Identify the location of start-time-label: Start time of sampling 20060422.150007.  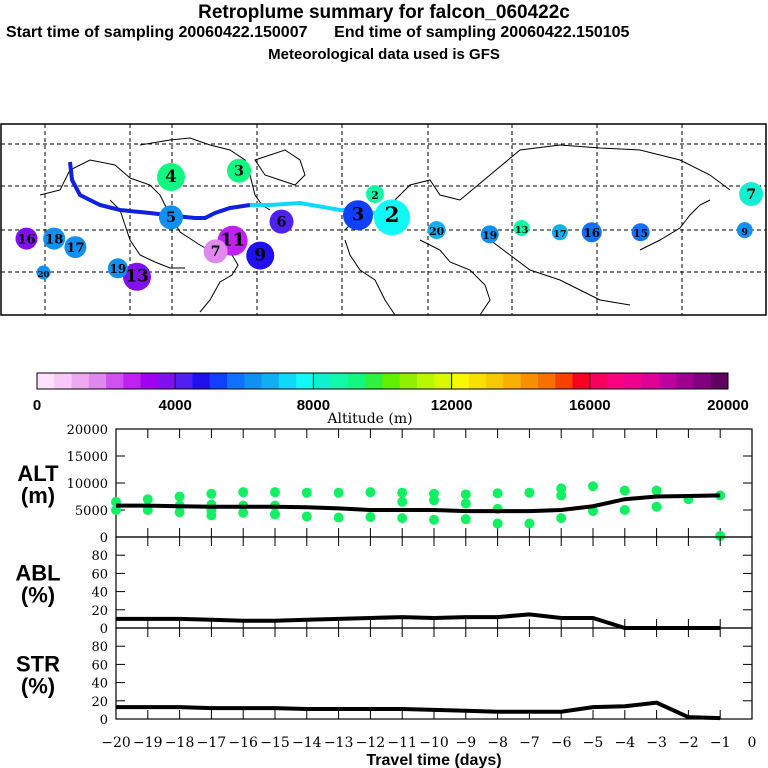
(157, 32).